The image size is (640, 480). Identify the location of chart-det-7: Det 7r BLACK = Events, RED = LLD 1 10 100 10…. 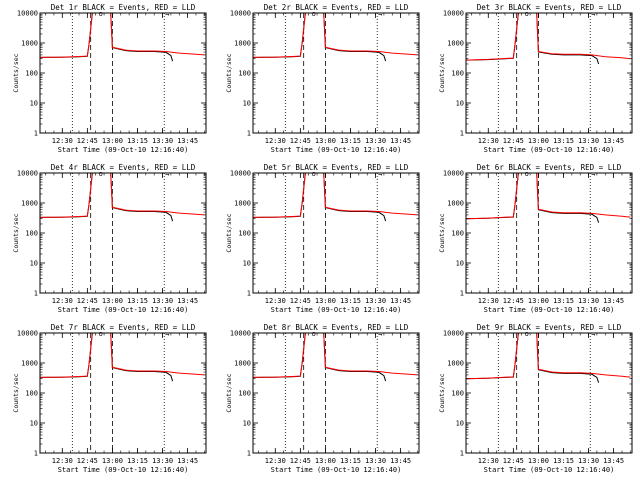
(109, 398).